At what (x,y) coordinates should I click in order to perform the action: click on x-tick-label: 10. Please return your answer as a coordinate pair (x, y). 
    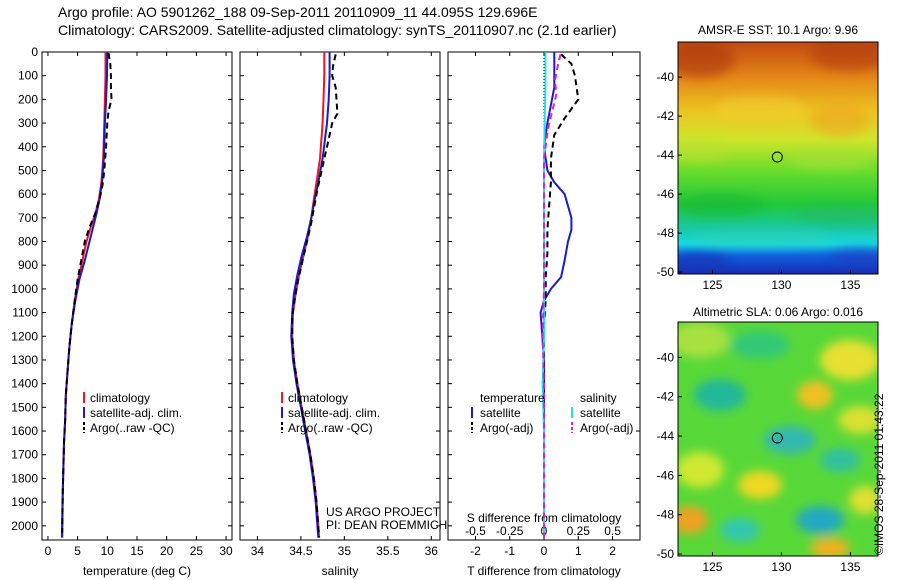
    Looking at the image, I should click on (108, 551).